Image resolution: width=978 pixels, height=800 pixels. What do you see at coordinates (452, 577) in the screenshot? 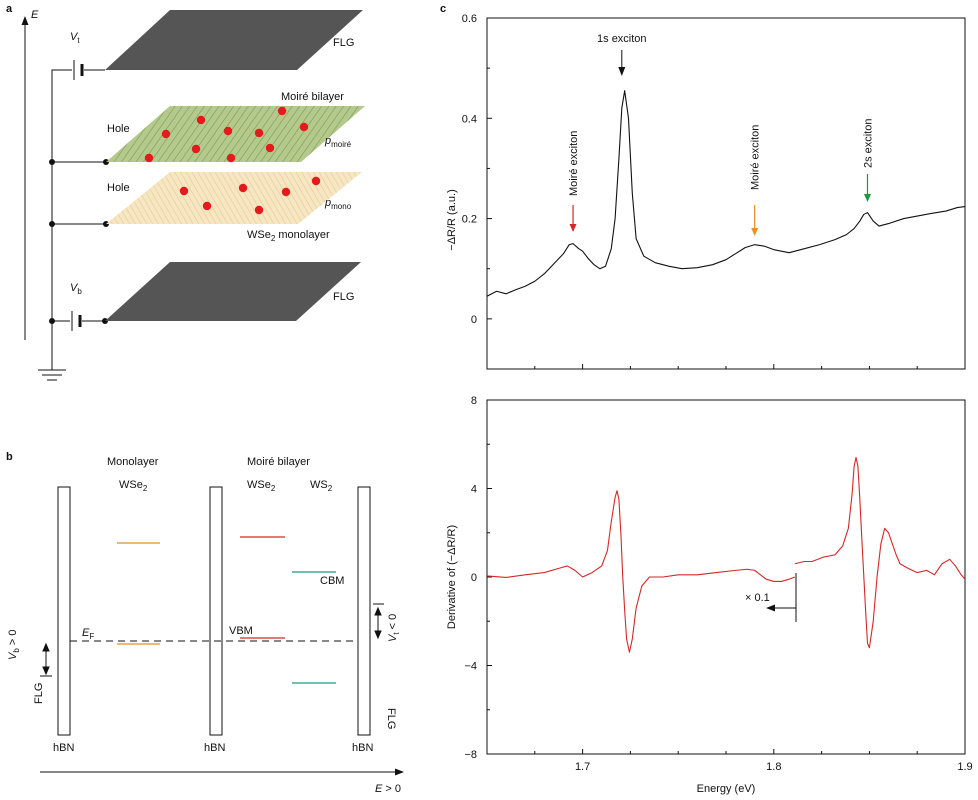
I see `derivative-ylabel: Derivative of (−ΔR/R)` at bounding box center [452, 577].